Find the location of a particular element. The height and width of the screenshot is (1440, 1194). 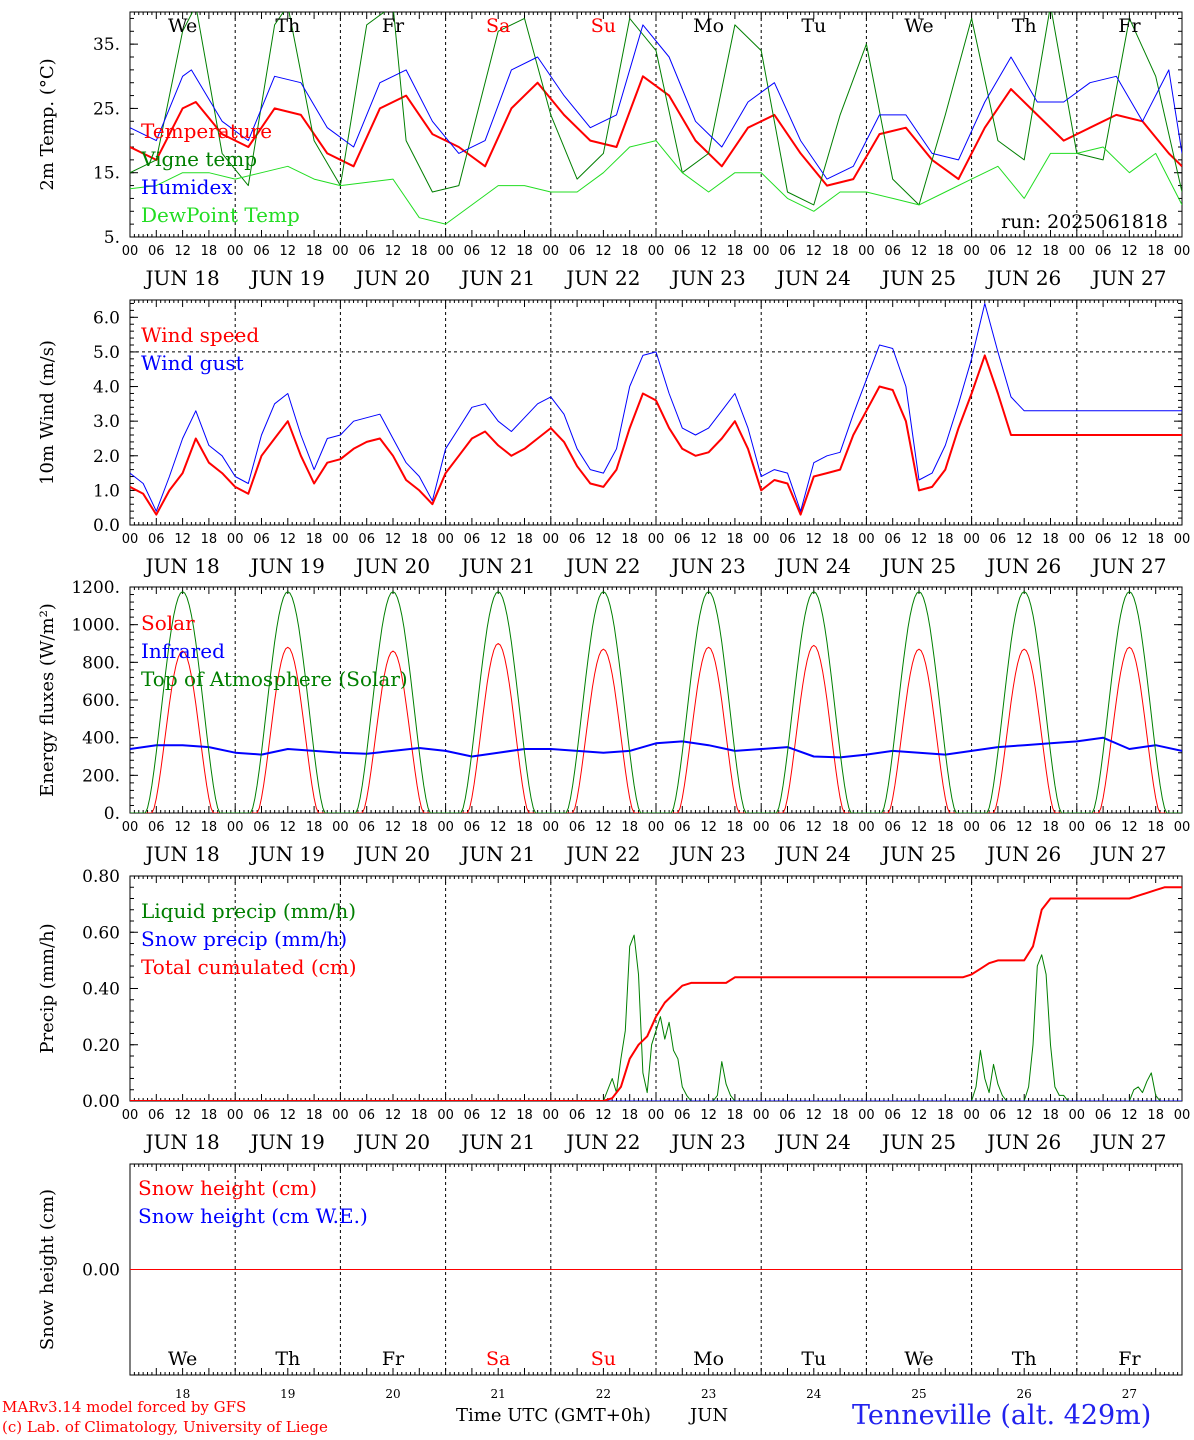

panel-frame is located at coordinates (656, 412).